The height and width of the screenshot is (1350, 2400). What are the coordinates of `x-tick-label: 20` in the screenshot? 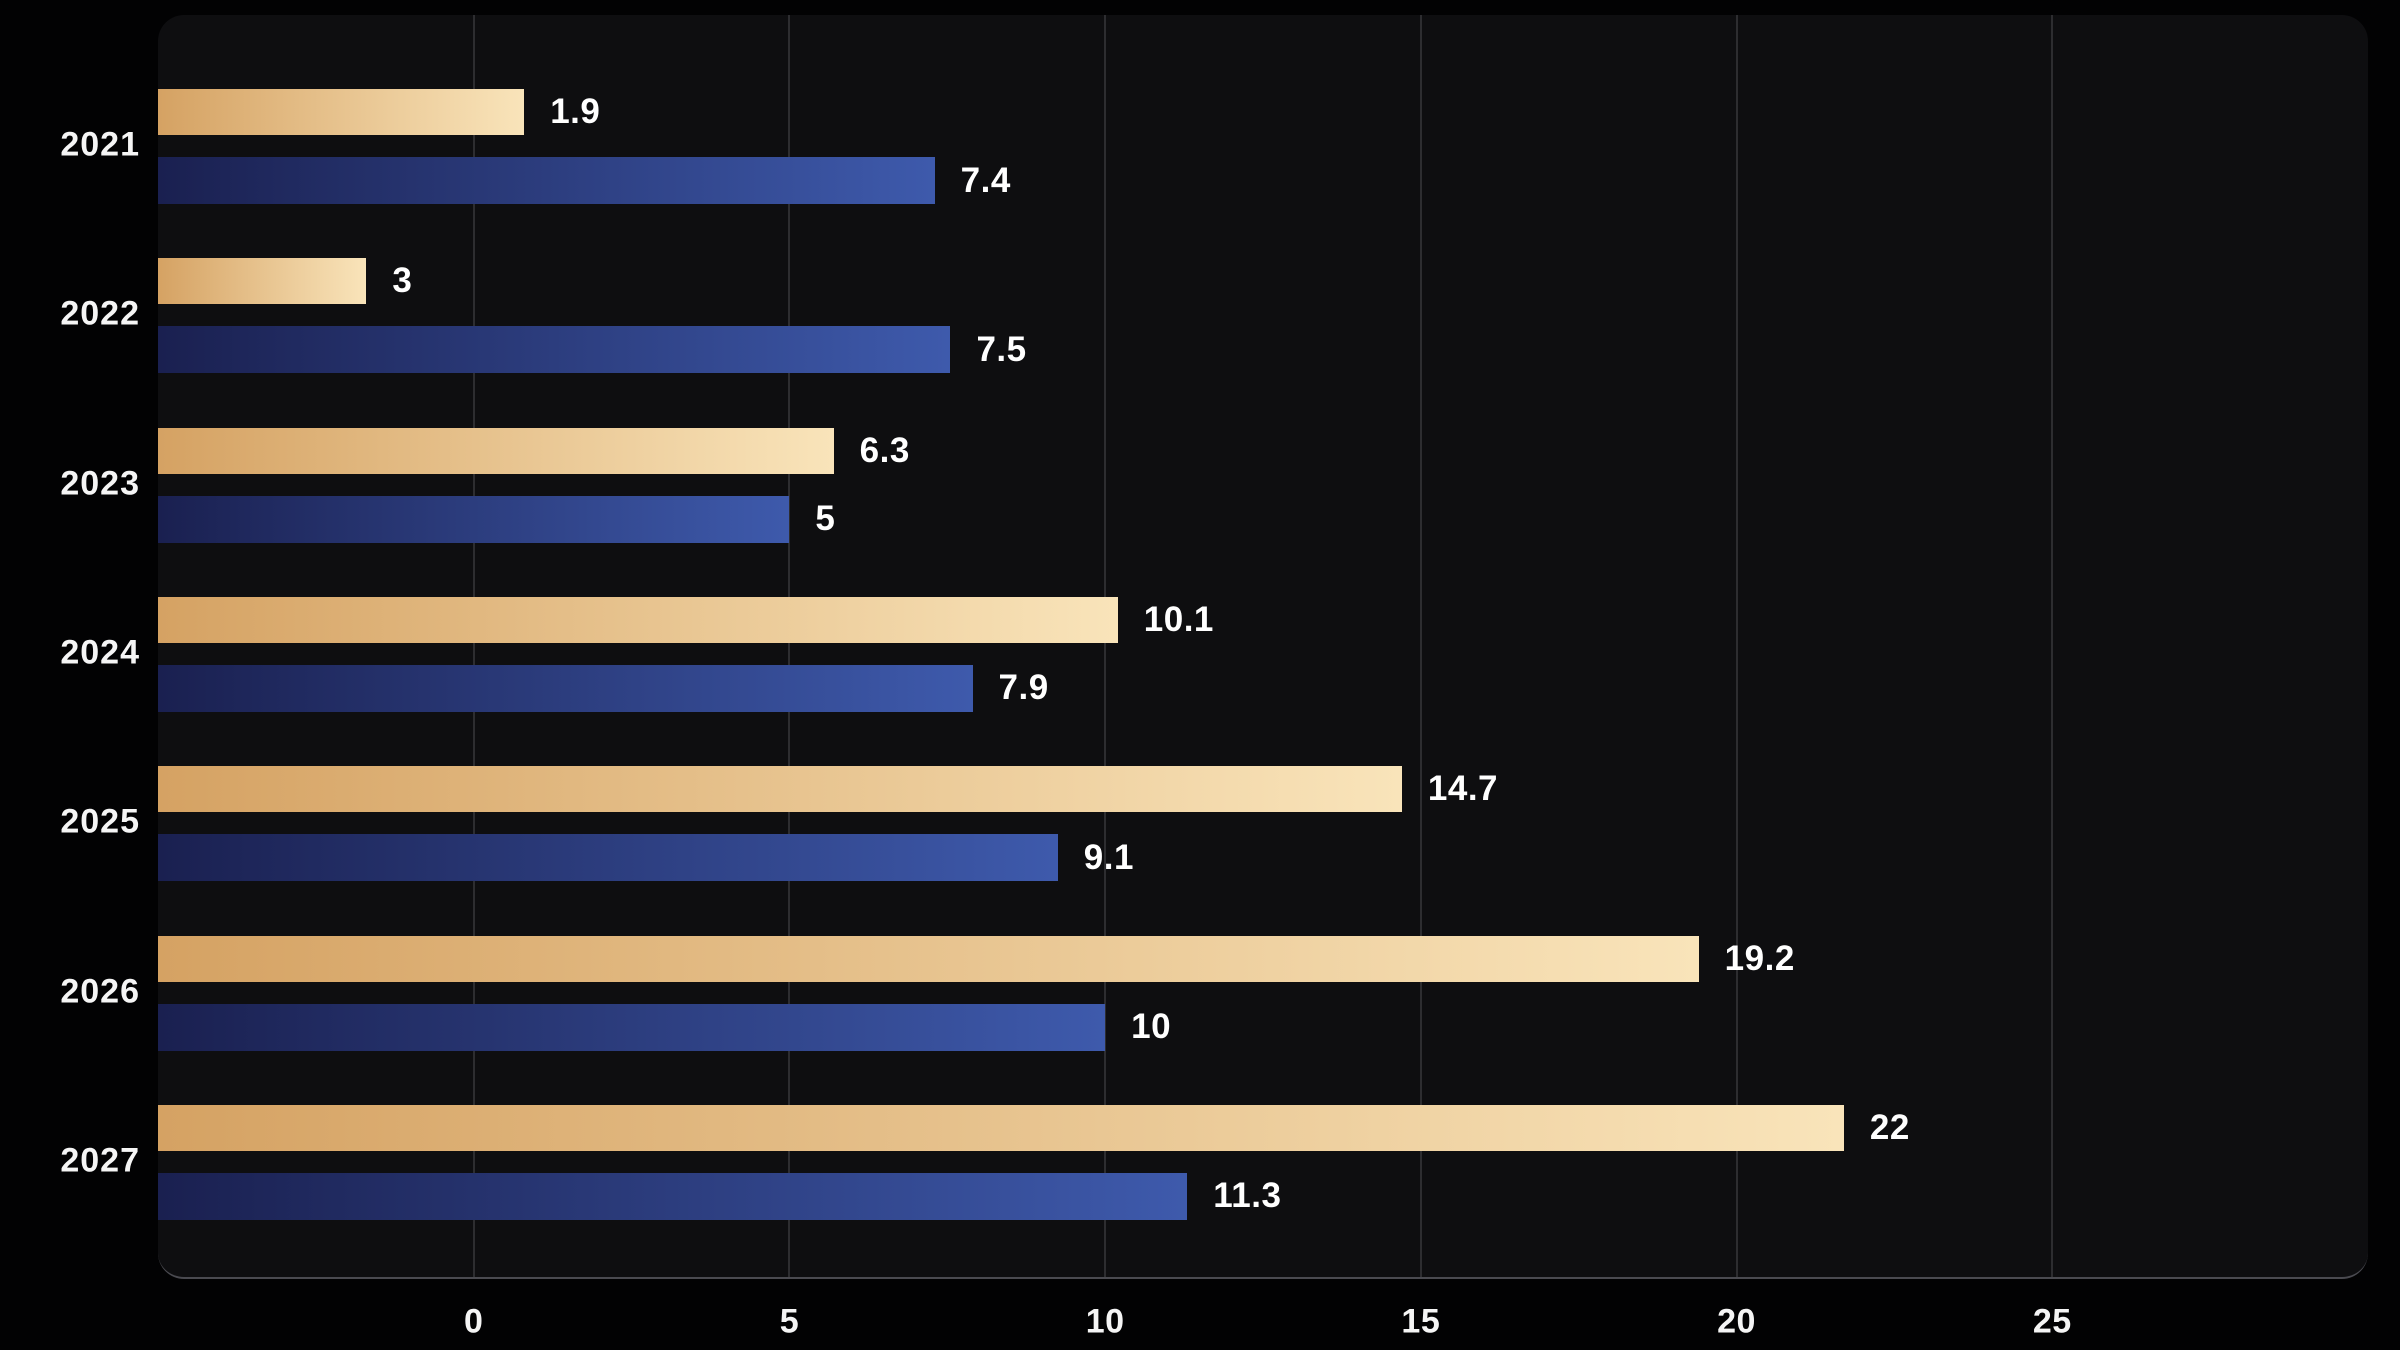 It's located at (1736, 1321).